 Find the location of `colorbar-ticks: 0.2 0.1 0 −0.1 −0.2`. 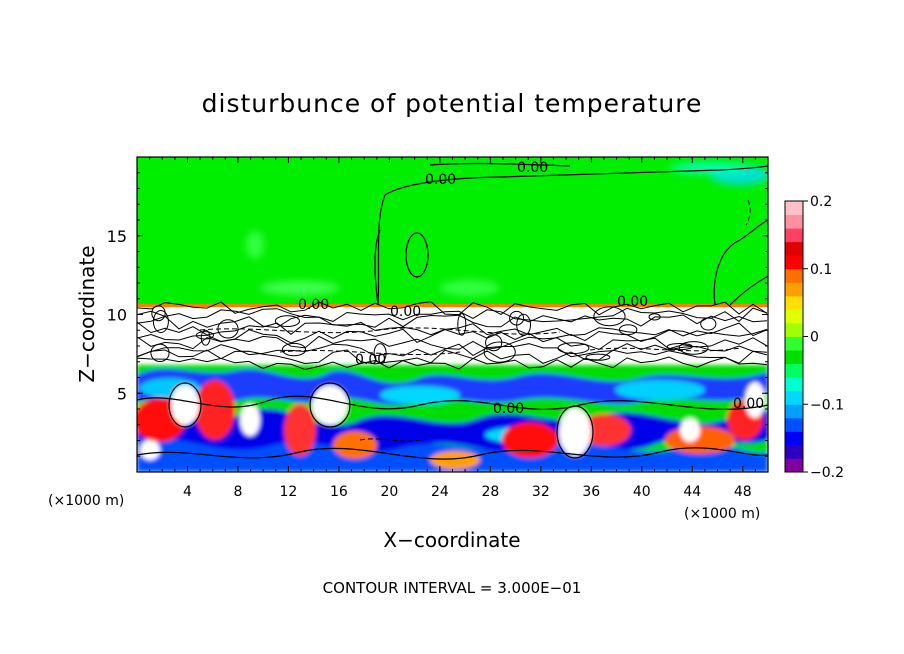

colorbar-ticks: 0.2 0.1 0 −0.1 −0.2 is located at coordinates (823, 337).